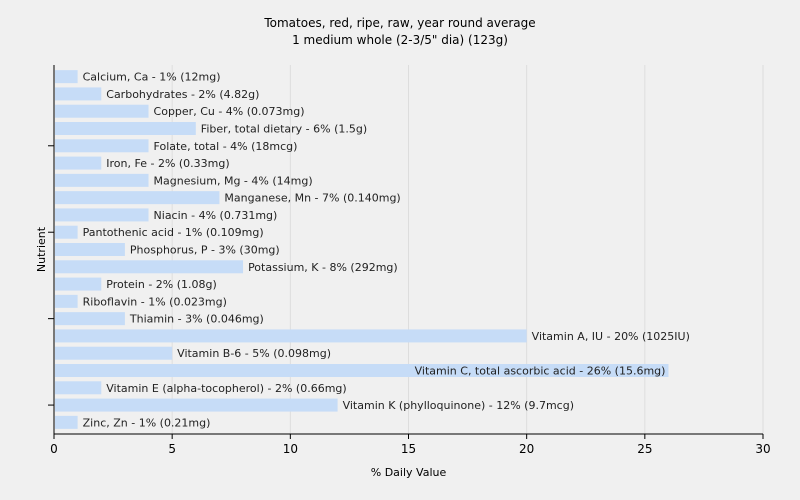 The image size is (800, 500). I want to click on data-label: Manganese, Mn - 7% (0.140mg), so click(312, 198).